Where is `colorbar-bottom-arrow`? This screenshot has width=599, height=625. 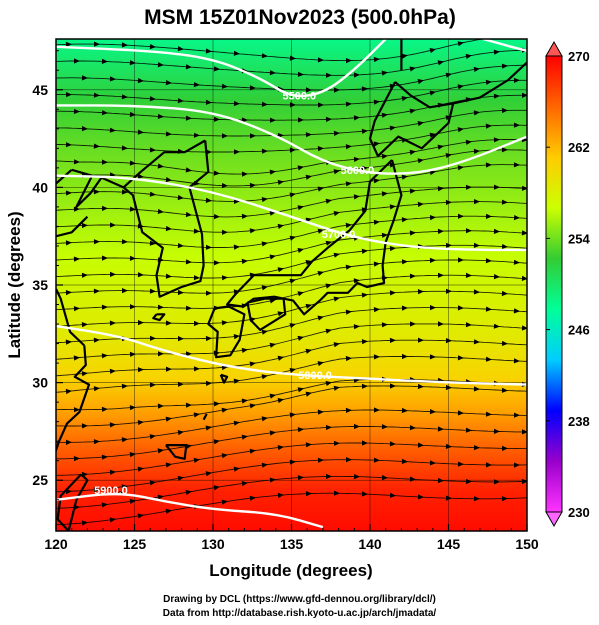 colorbar-bottom-arrow is located at coordinates (554, 519).